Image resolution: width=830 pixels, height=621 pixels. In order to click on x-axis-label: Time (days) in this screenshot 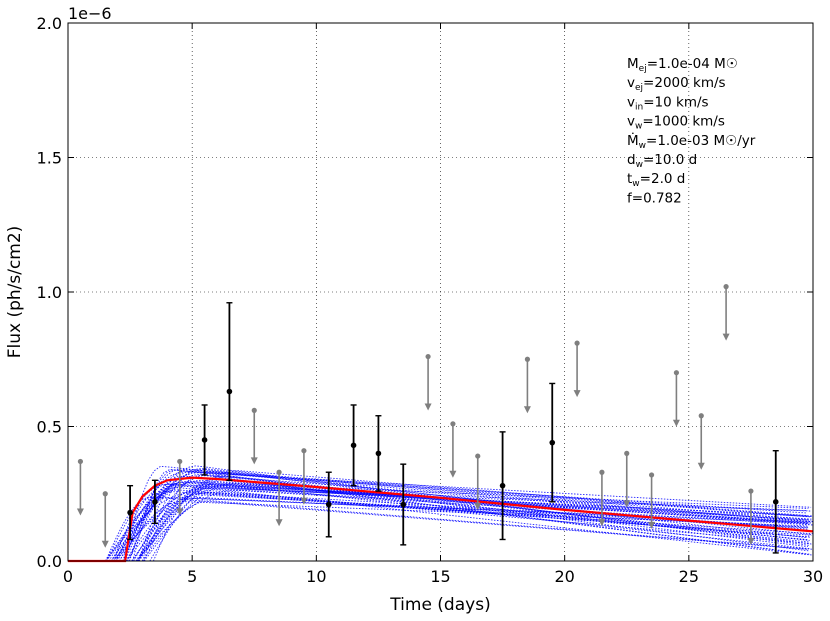, I will do `click(439, 605)`.